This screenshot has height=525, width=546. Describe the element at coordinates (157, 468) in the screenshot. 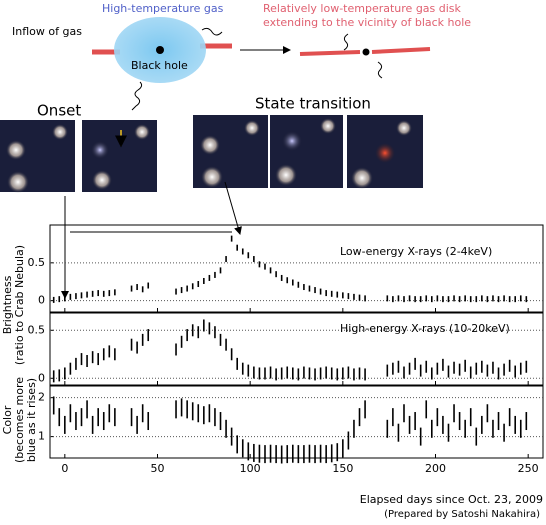

I see `x-tick-label: 50` at that location.